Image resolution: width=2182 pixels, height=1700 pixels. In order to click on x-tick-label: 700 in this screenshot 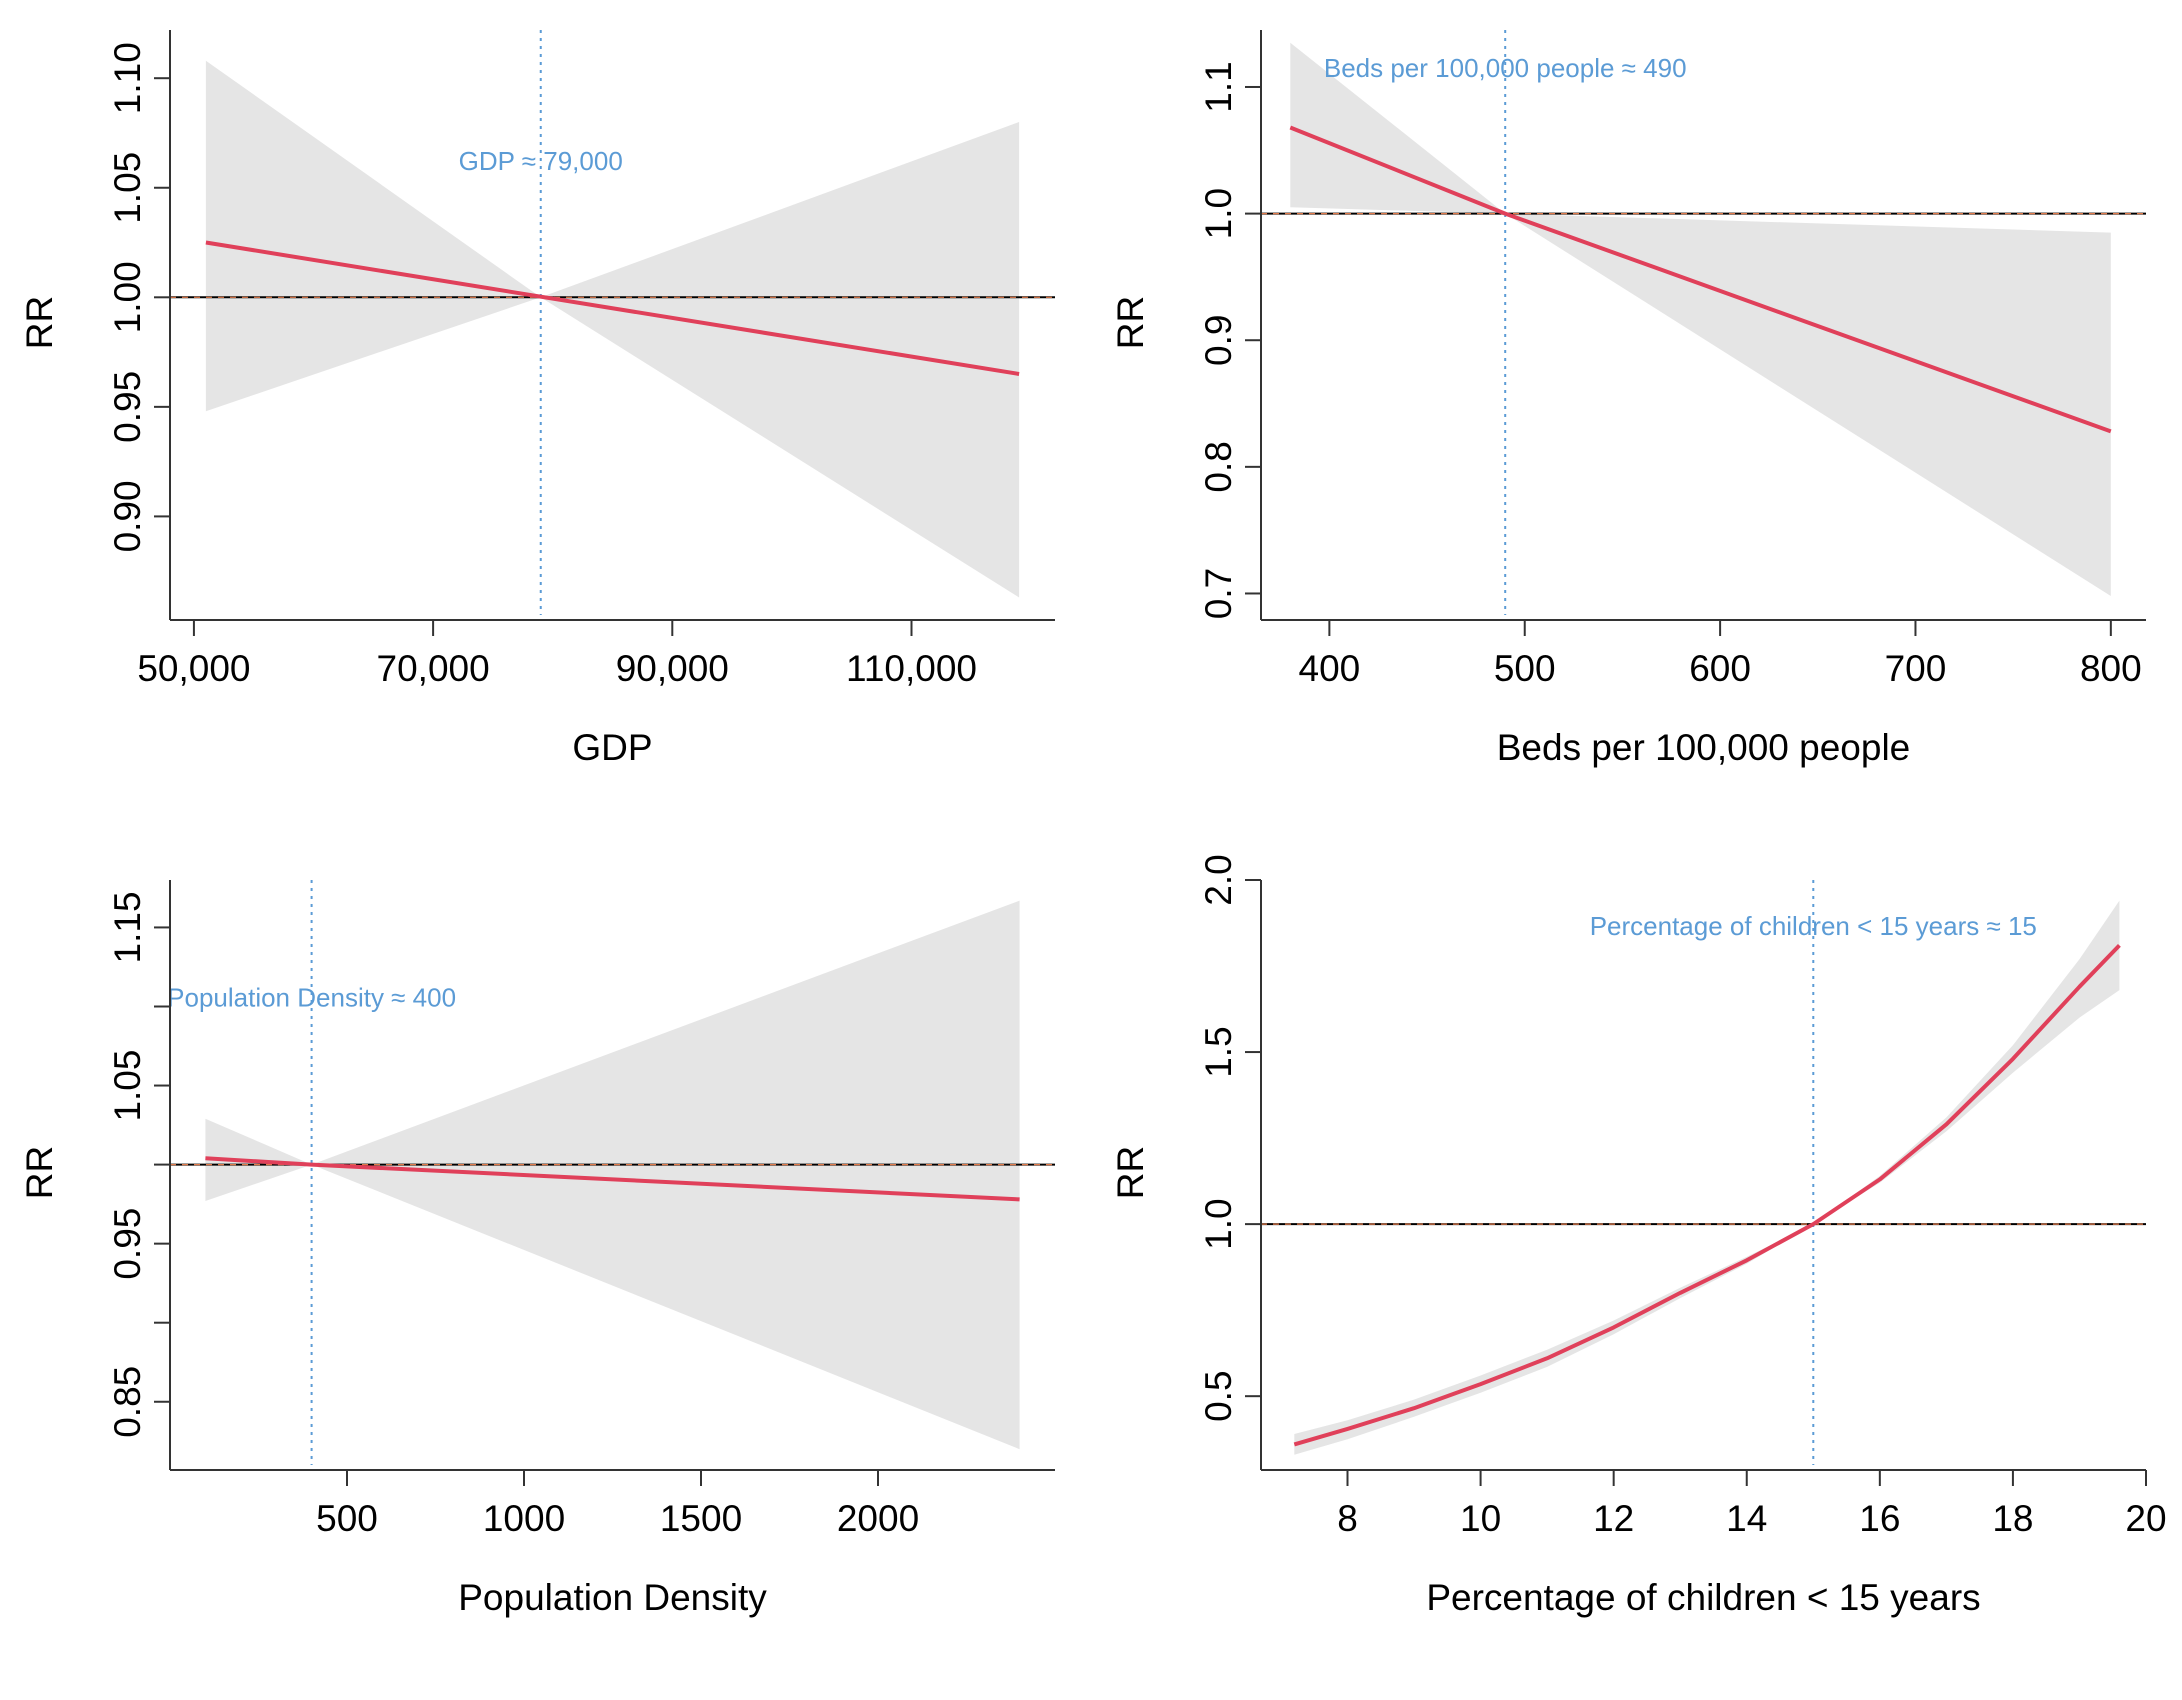, I will do `click(1916, 668)`.